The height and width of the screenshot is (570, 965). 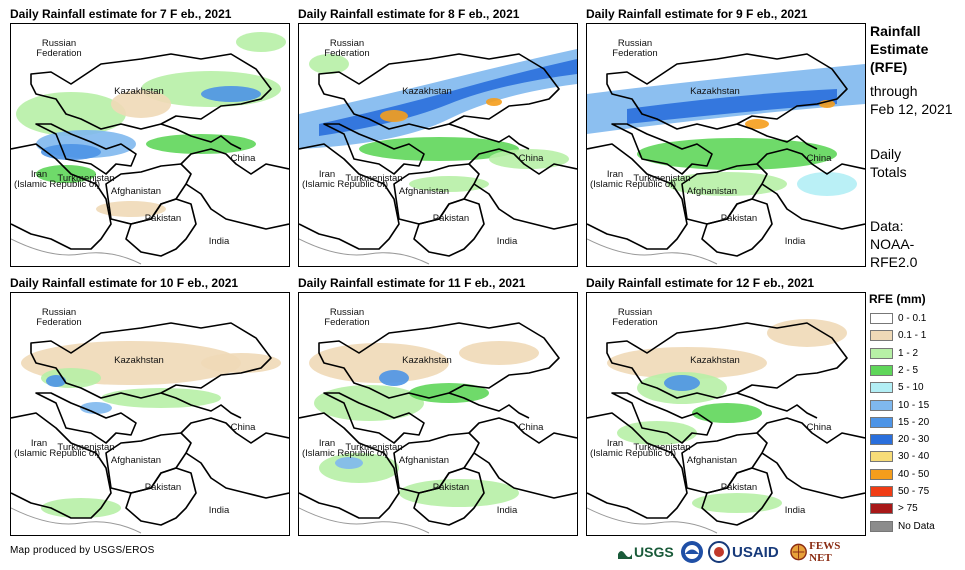 I want to click on agency-logos: USGS USAID FEWS NET, so click(x=740, y=552).